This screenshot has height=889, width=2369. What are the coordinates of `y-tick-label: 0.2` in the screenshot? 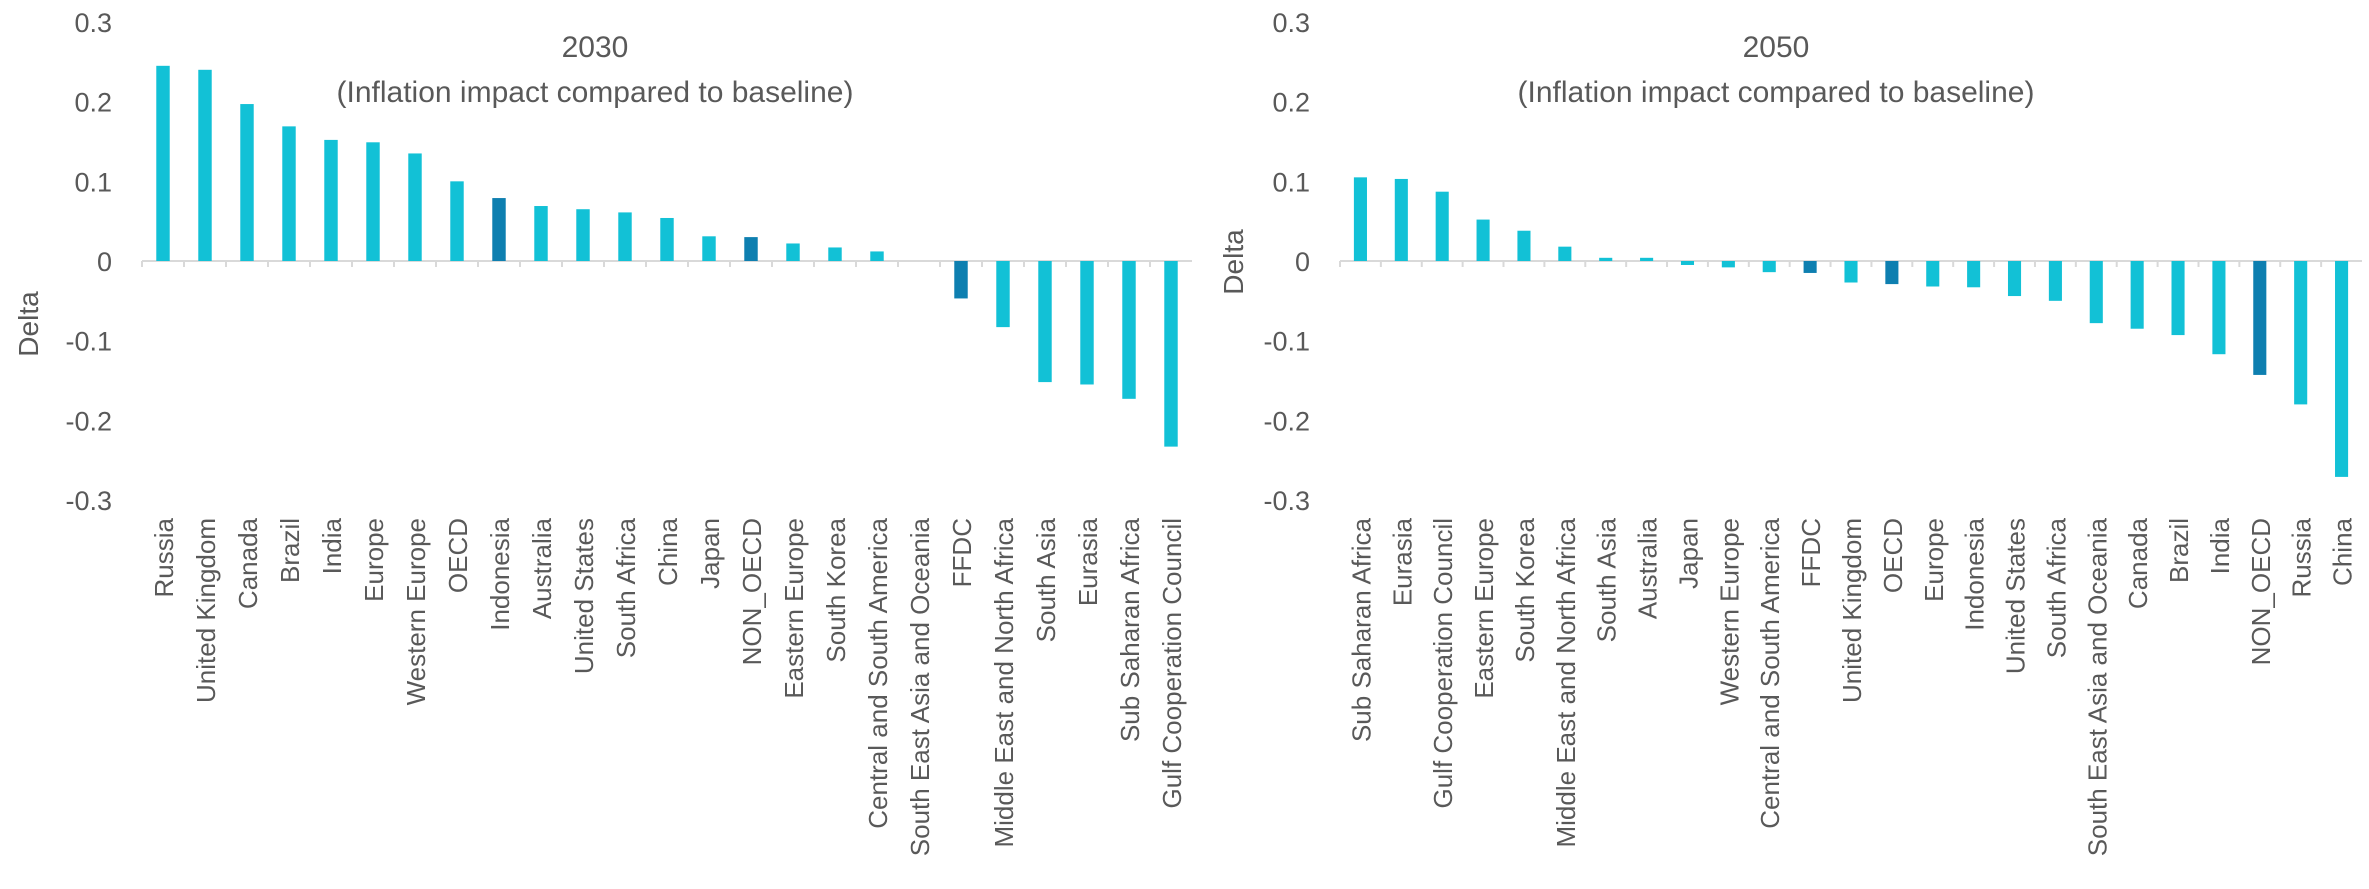 It's located at (1291, 103).